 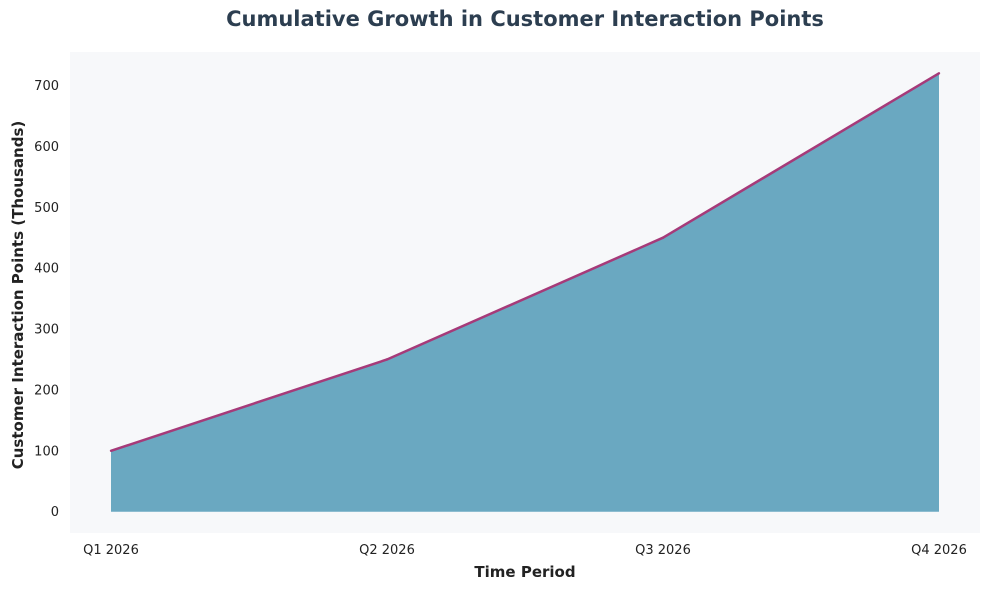 What do you see at coordinates (525, 550) in the screenshot?
I see `x-axis-ticks: Q1 2026 Q2 2026 Q3 2026 Q4 2026` at bounding box center [525, 550].